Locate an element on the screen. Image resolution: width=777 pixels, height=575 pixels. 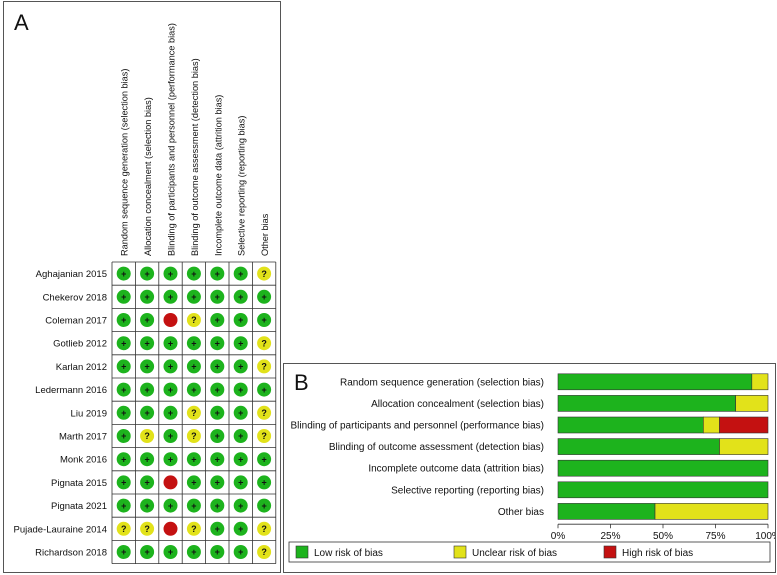
x-tick-label: 75% is located at coordinates (715, 536).